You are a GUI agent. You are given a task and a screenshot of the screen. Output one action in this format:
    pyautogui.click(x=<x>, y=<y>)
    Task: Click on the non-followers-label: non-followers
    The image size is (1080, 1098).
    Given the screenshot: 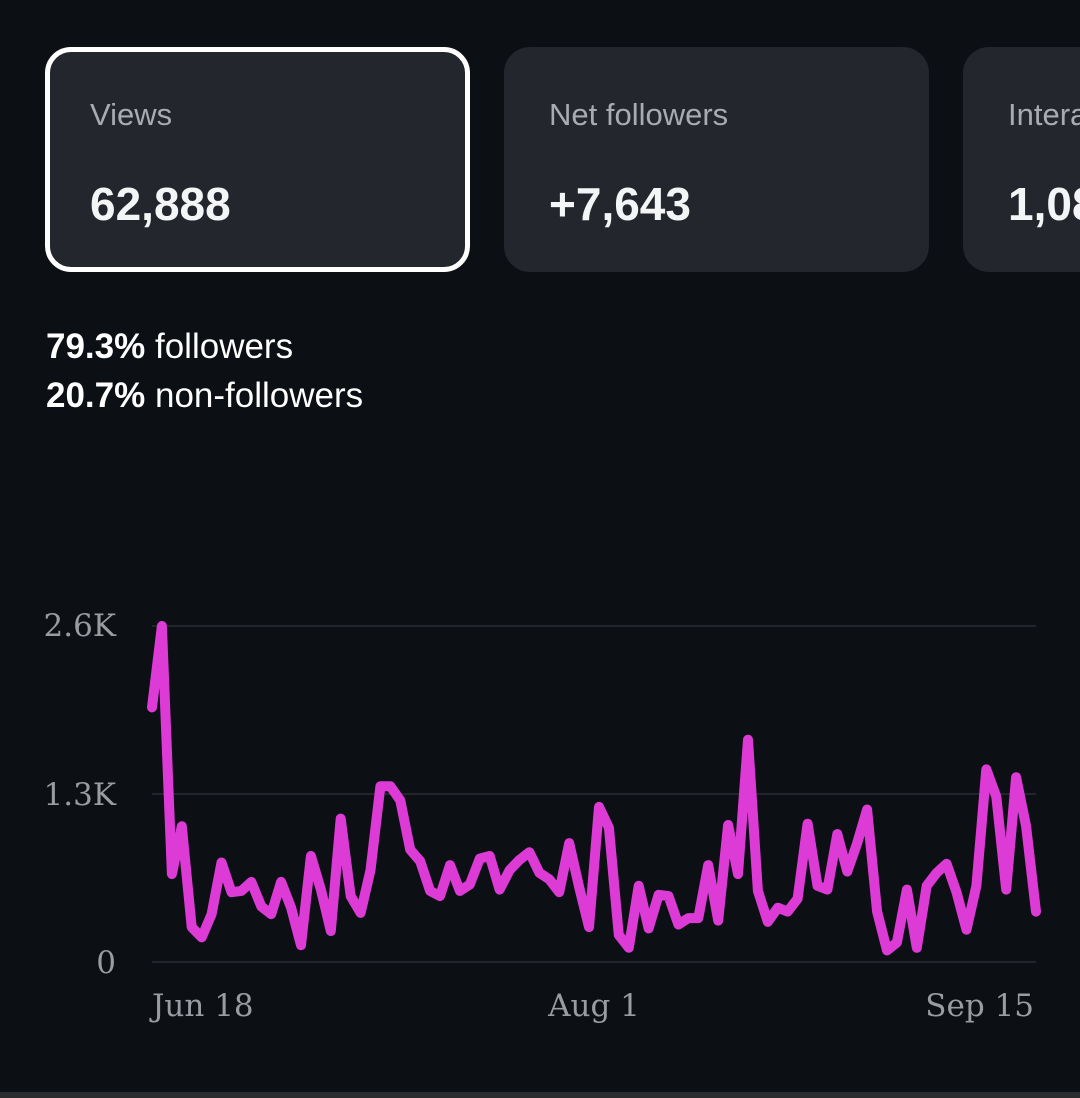 What is the action you would take?
    pyautogui.click(x=259, y=395)
    